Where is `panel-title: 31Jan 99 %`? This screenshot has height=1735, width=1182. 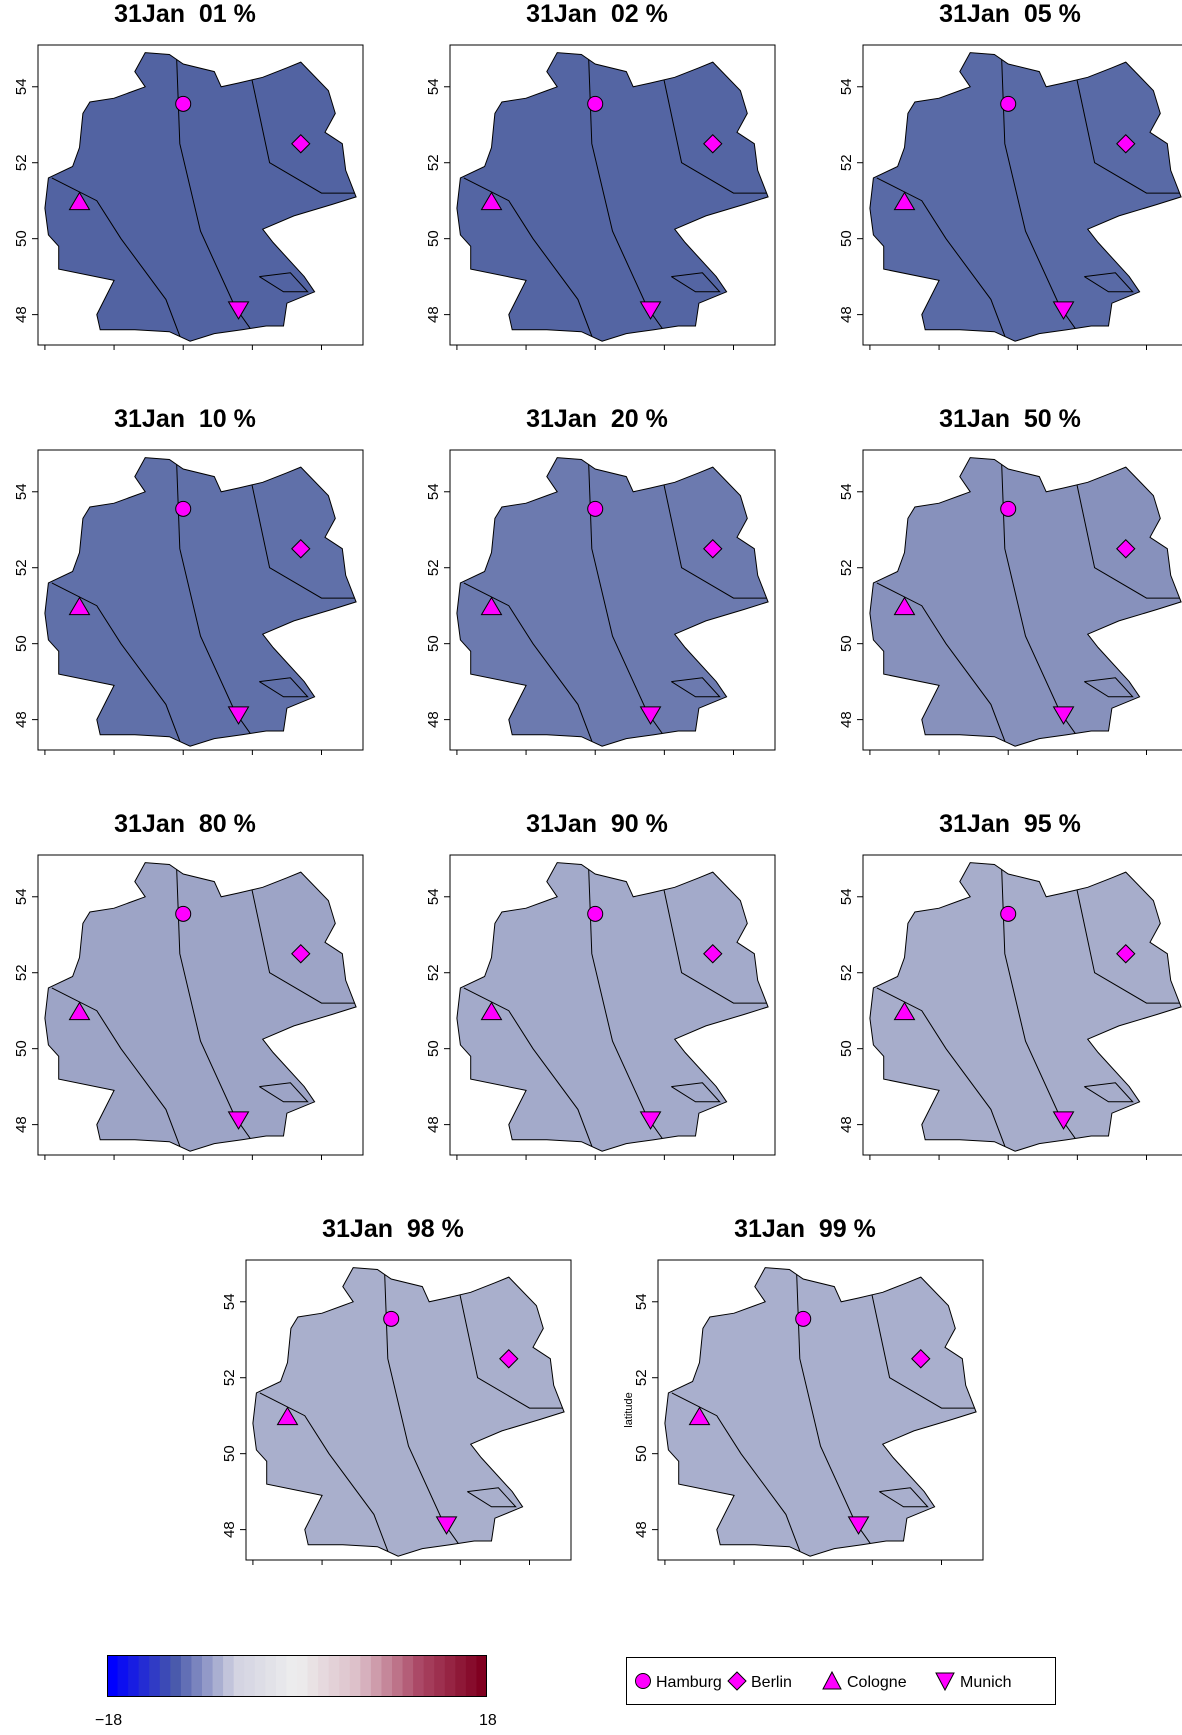 panel-title: 31Jan 99 % is located at coordinates (805, 1229).